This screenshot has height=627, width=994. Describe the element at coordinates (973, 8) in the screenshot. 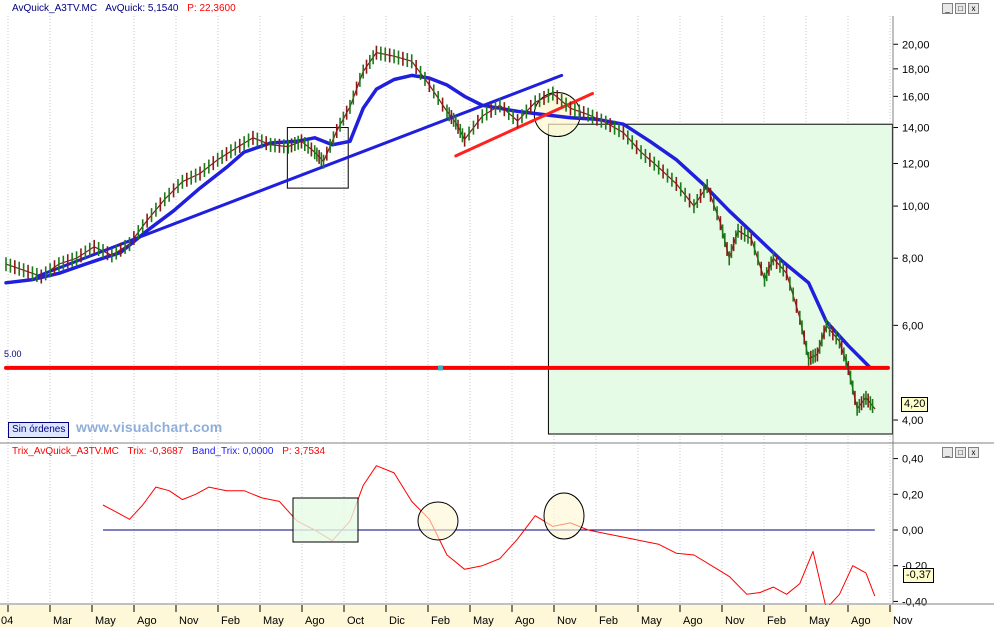

I see `close-button: x` at that location.